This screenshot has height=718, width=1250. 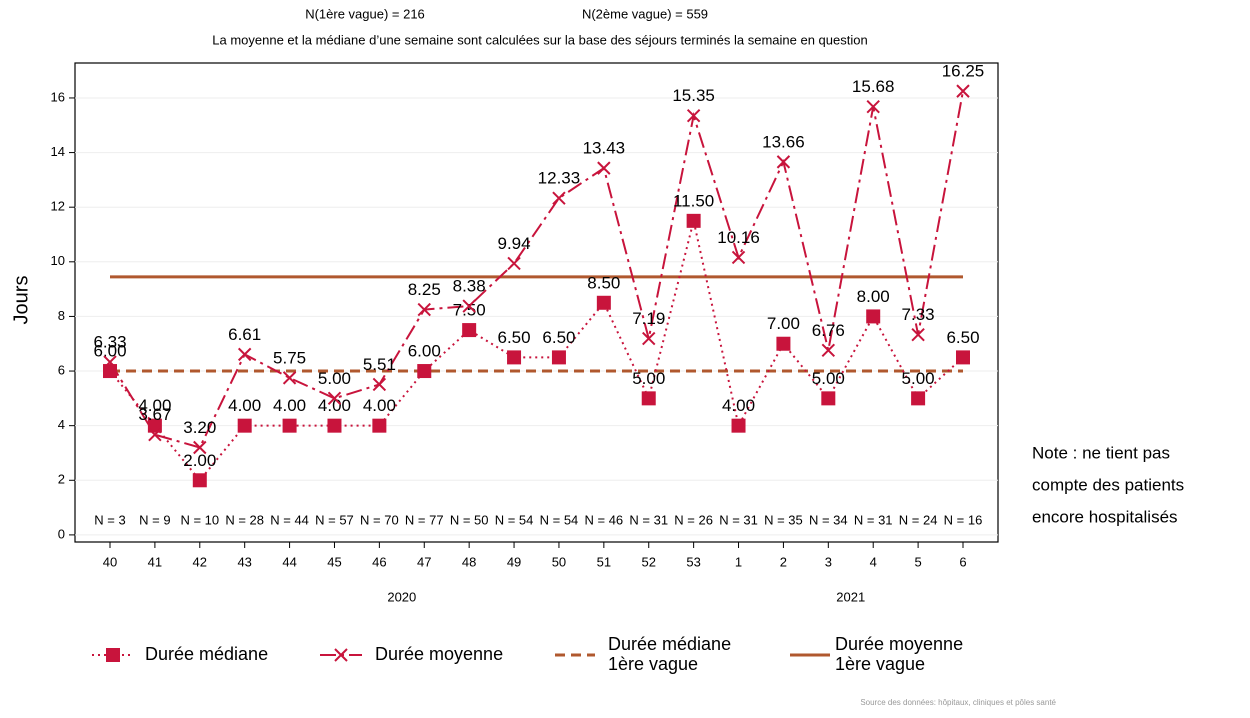 What do you see at coordinates (58, 151) in the screenshot?
I see `y-tick-label: 14` at bounding box center [58, 151].